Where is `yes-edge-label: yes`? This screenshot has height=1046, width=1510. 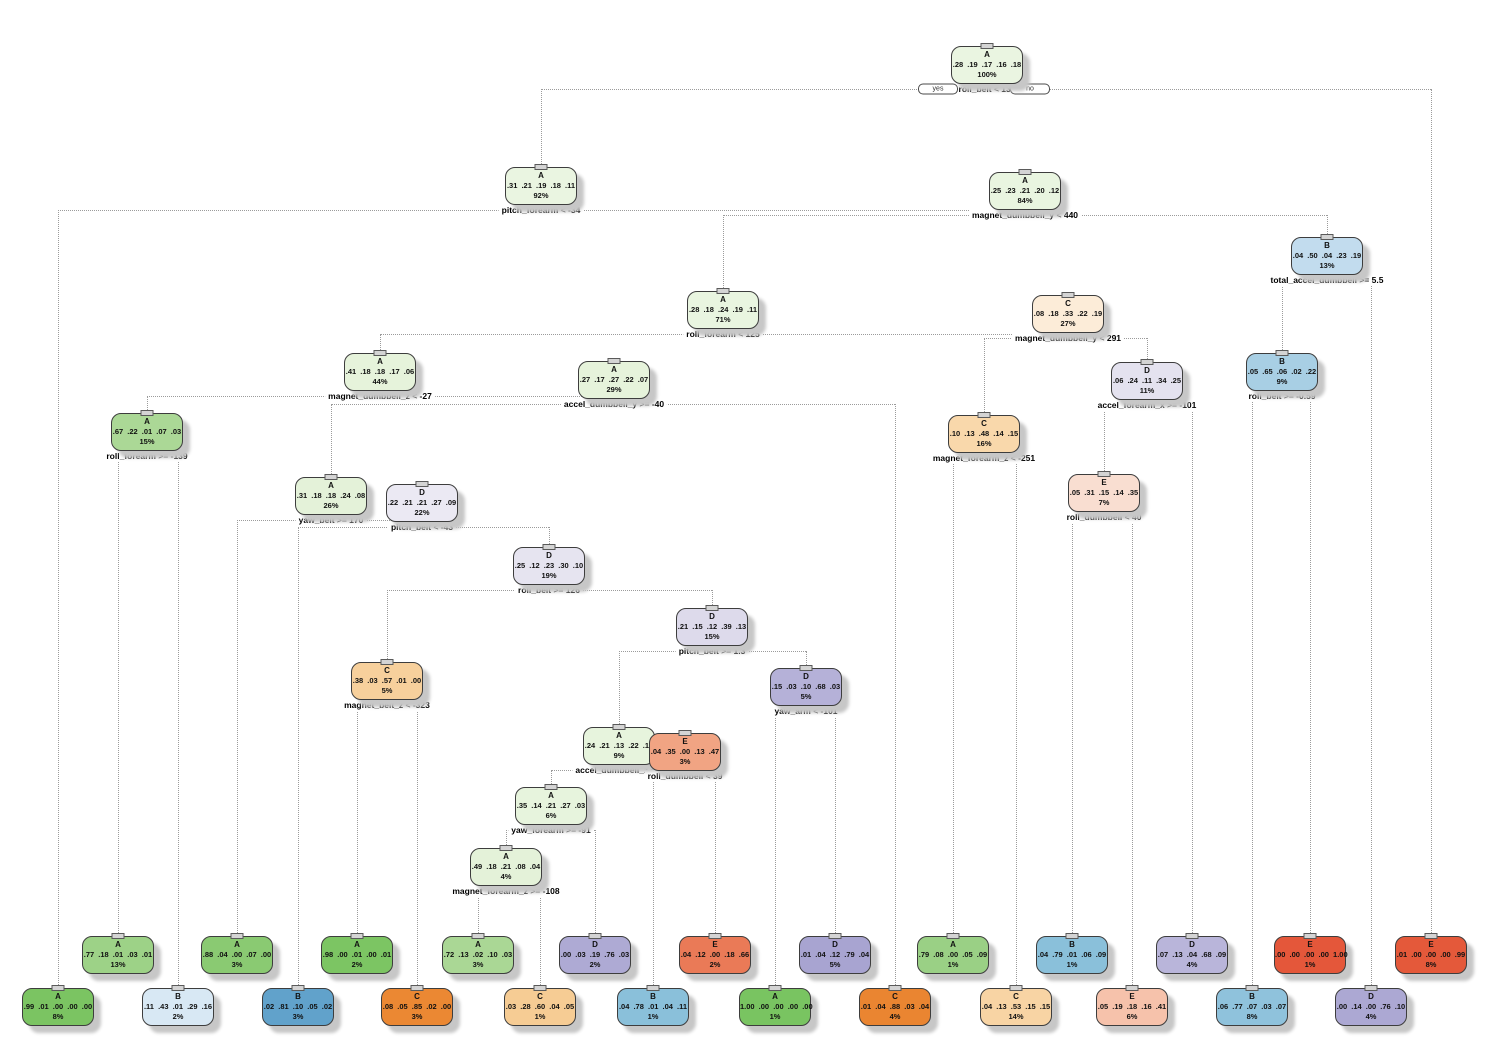 yes-edge-label: yes is located at coordinates (938, 89).